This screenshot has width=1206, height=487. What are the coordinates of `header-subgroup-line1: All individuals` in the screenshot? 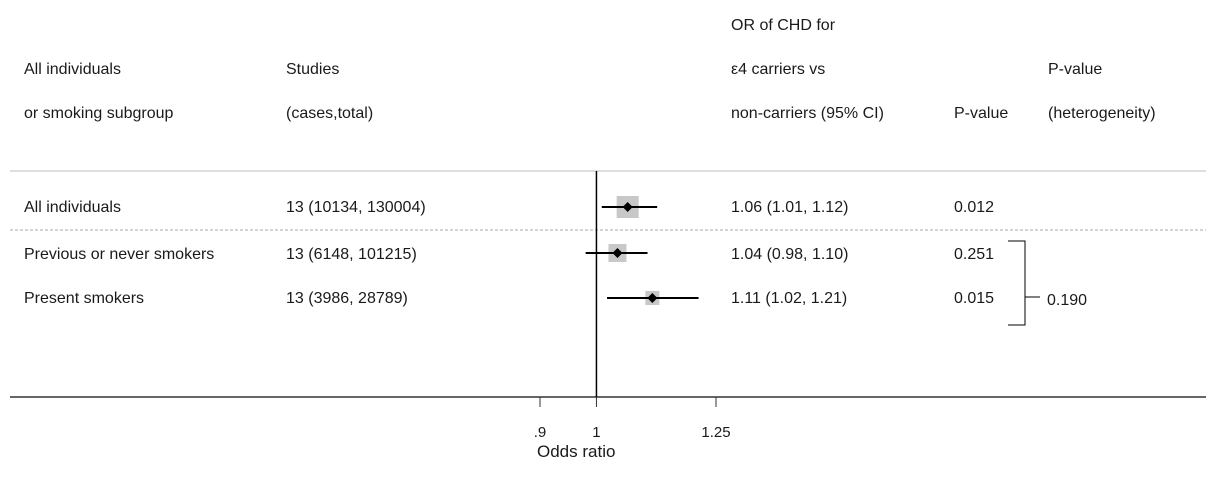 It's located at (72, 69).